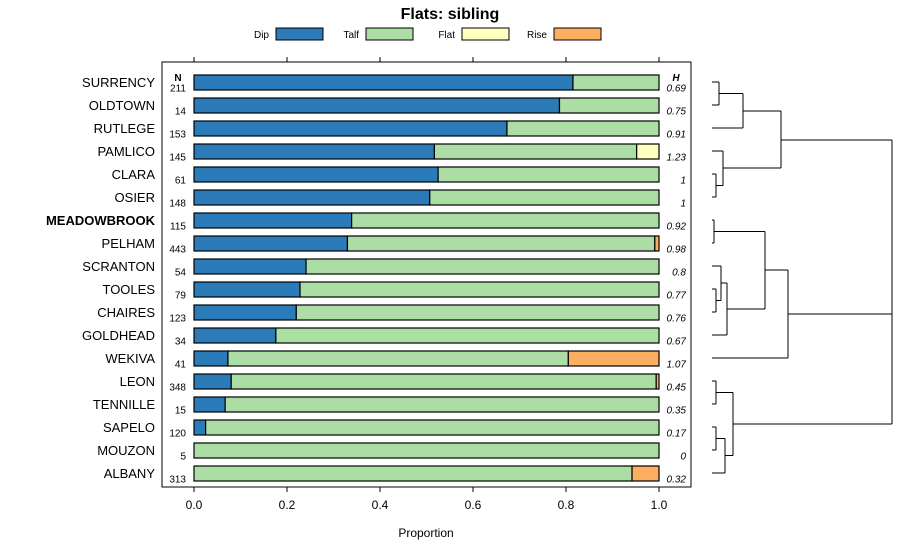 This screenshot has height=560, width=900. What do you see at coordinates (677, 89) in the screenshot?
I see `h-value: 0.69` at bounding box center [677, 89].